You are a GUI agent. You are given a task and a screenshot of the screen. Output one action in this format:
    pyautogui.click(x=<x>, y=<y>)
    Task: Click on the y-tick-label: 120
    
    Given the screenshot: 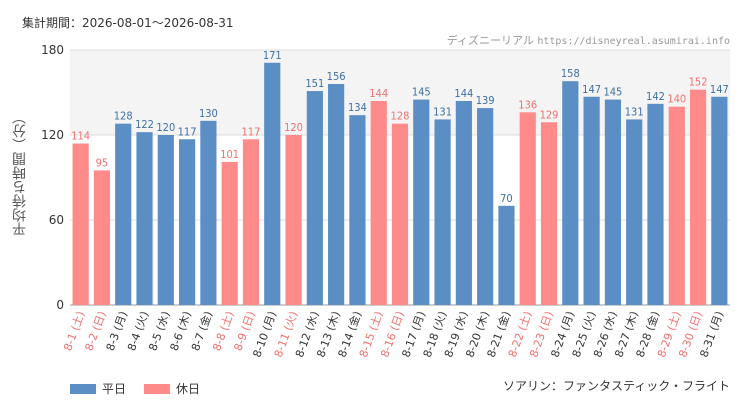 What is the action you would take?
    pyautogui.click(x=52, y=135)
    